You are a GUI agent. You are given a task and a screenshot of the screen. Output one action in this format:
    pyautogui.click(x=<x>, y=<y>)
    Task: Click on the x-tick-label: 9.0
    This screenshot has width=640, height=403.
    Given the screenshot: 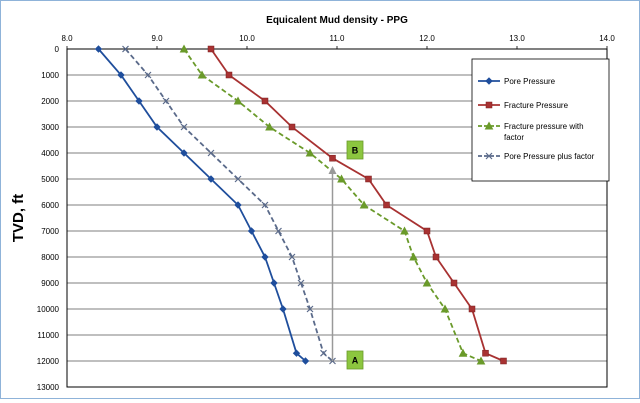 What is the action you would take?
    pyautogui.click(x=157, y=38)
    